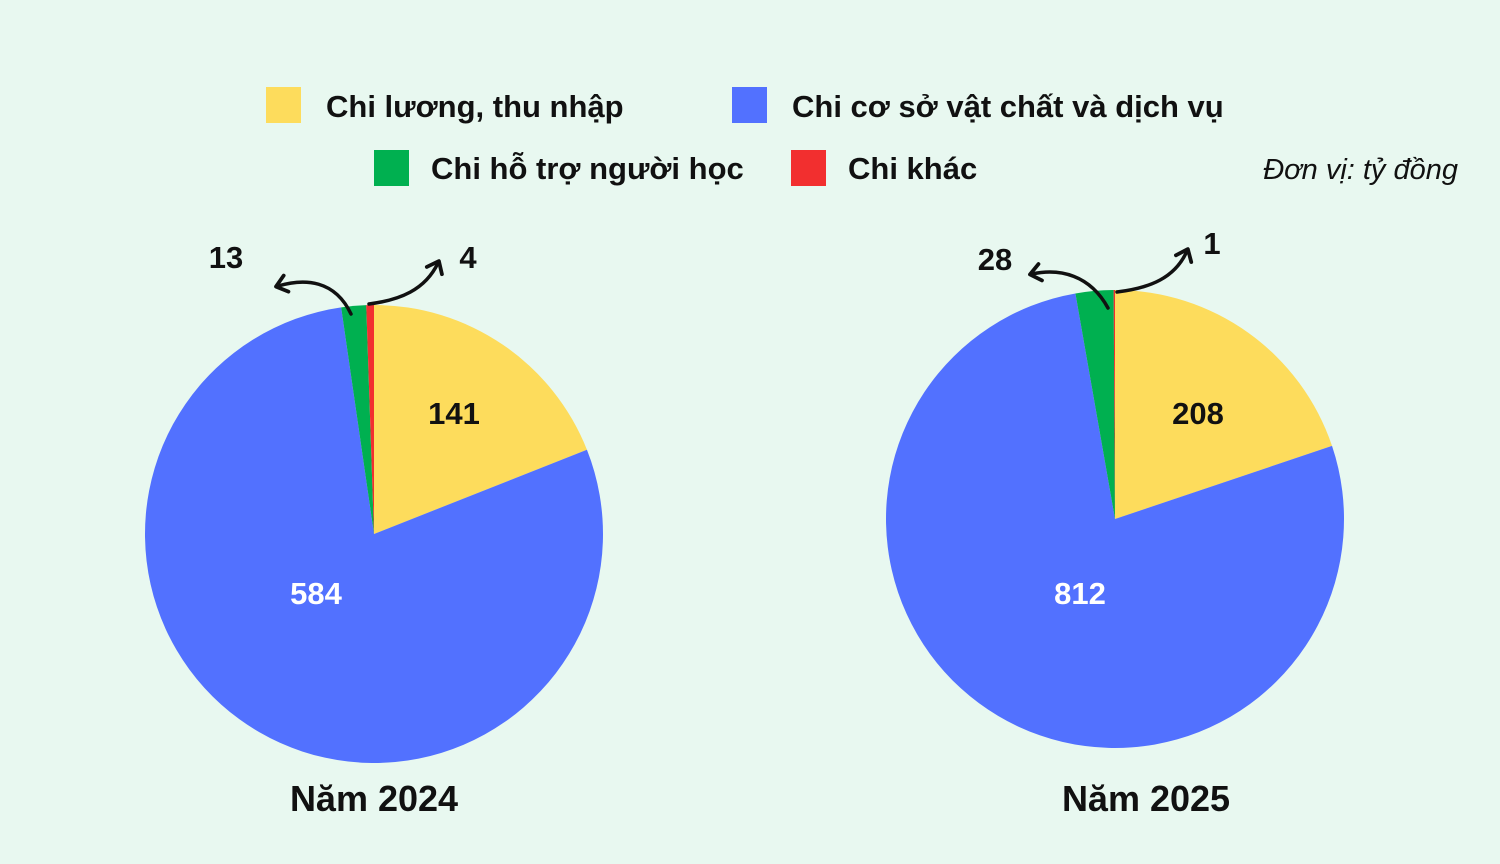 The width and height of the screenshot is (1500, 864). Describe the element at coordinates (587, 168) in the screenshot. I see `legend-label-student-support: Chi hỗ trợ người học` at that location.